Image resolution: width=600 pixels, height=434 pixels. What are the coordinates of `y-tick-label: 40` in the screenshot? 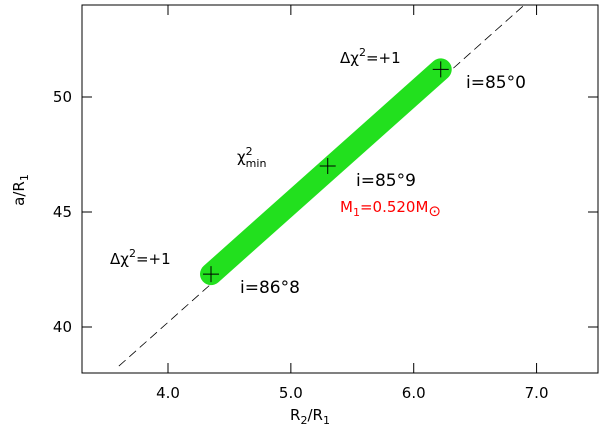 It's located at (62, 327).